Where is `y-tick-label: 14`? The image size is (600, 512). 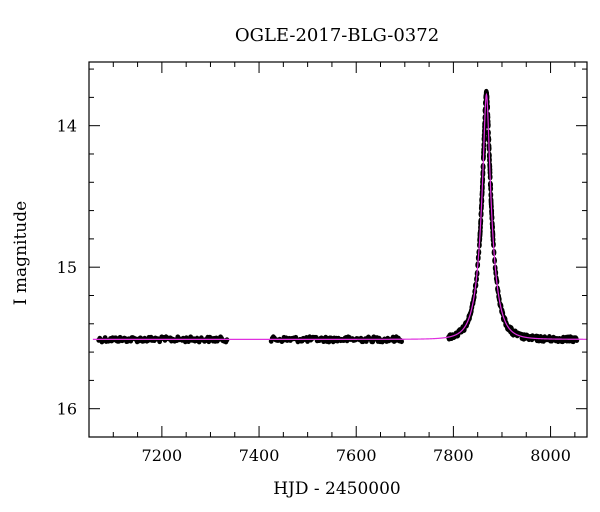
y-tick-label: 14 is located at coordinates (67, 126).